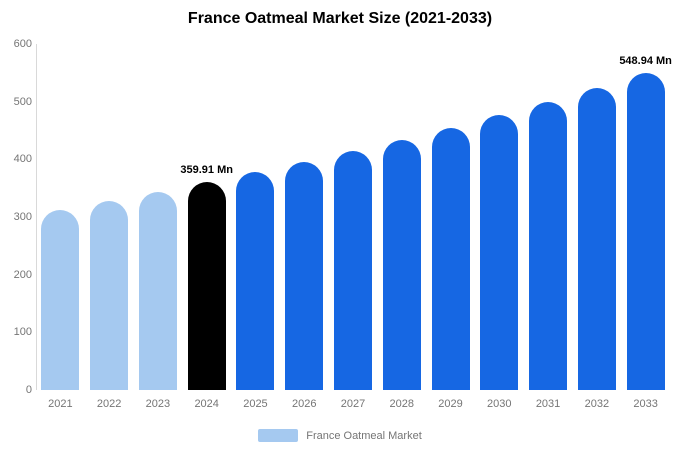 The image size is (680, 450). What do you see at coordinates (548, 245) in the screenshot?
I see `bar-2031` at bounding box center [548, 245].